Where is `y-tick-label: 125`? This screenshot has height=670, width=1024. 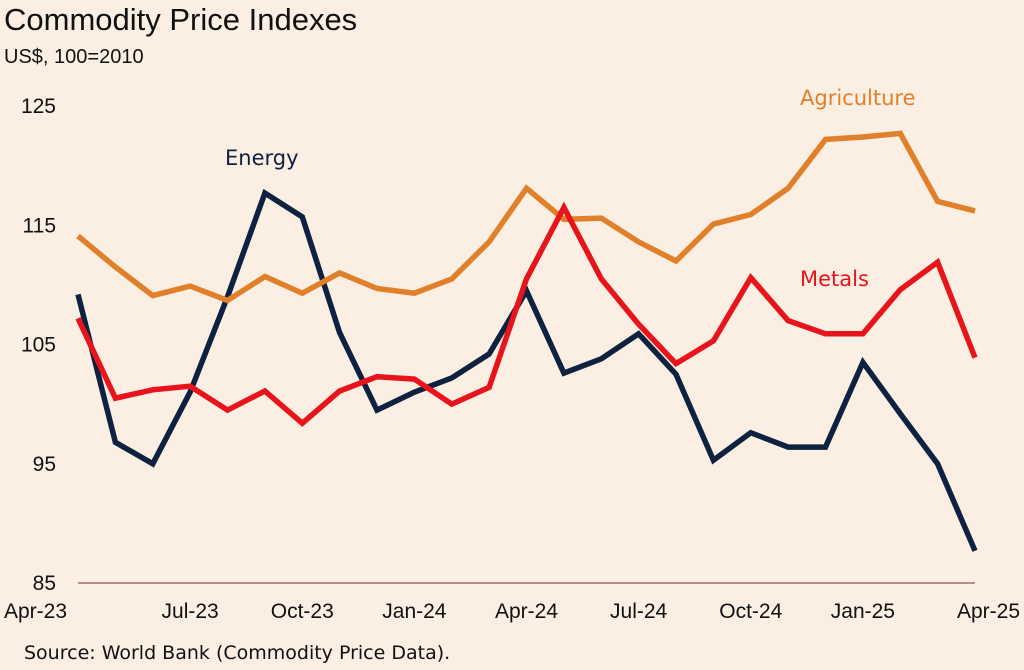 y-tick-label: 125 is located at coordinates (38, 106).